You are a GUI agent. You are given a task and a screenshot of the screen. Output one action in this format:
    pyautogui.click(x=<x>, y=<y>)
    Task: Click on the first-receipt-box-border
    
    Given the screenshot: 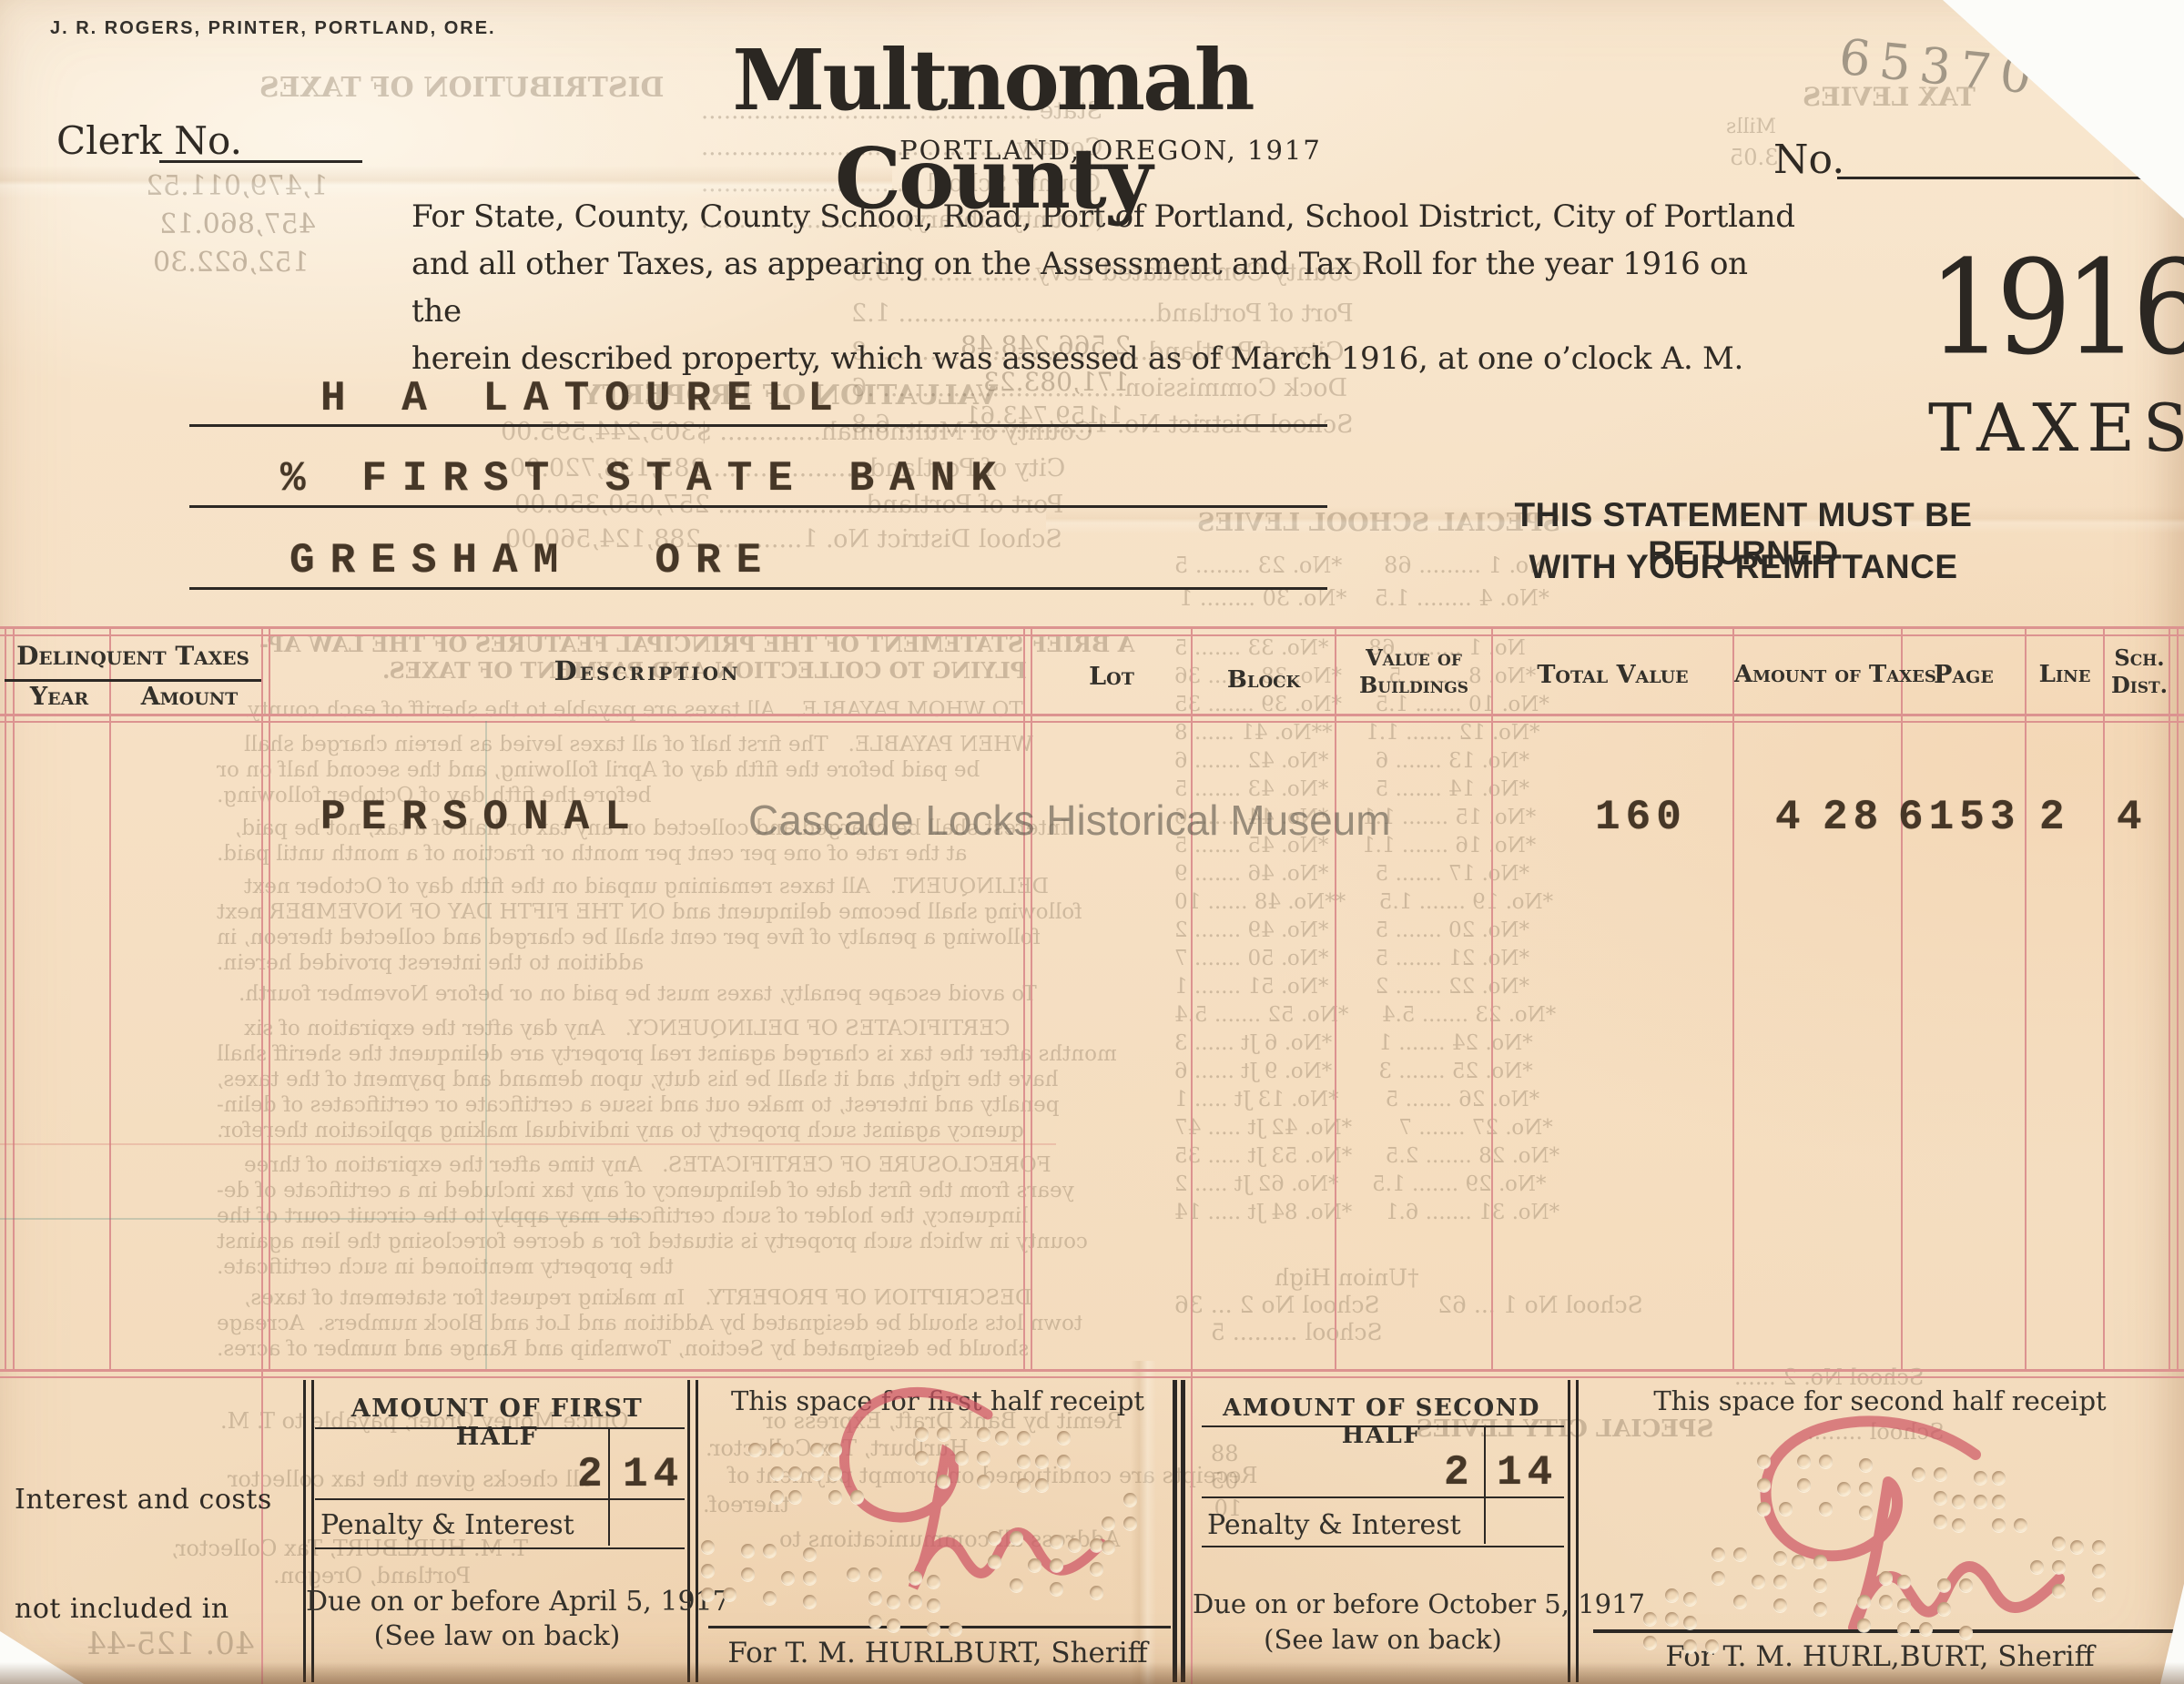 What is the action you would take?
    pyautogui.click(x=689, y=1531)
    